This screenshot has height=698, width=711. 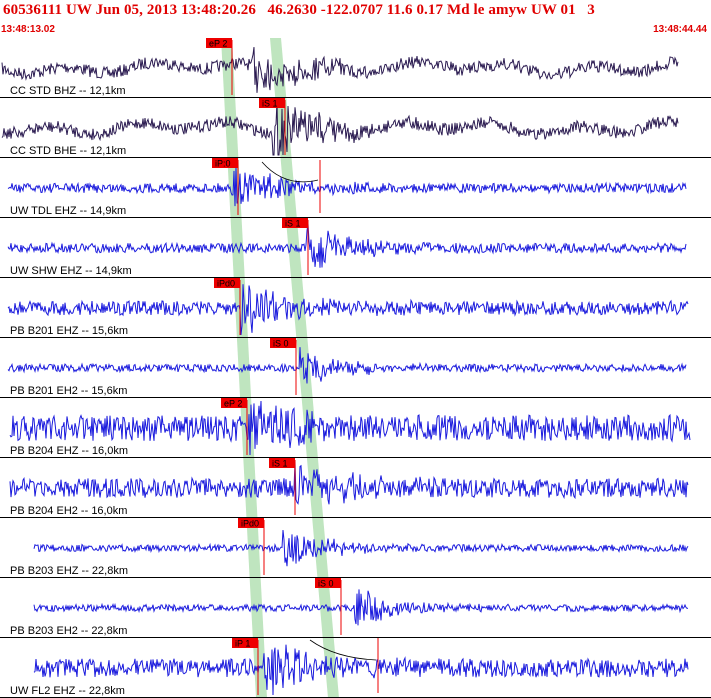 I want to click on trace-label: PB B203 EHZ -- 22,8km, so click(x=69, y=571).